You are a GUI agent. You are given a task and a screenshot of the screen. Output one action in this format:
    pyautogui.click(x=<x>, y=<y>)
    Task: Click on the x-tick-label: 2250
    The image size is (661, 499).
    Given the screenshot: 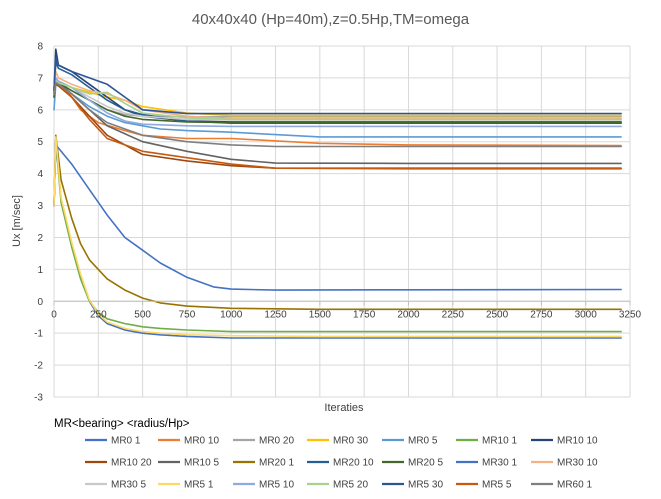 What is the action you would take?
    pyautogui.click(x=453, y=314)
    